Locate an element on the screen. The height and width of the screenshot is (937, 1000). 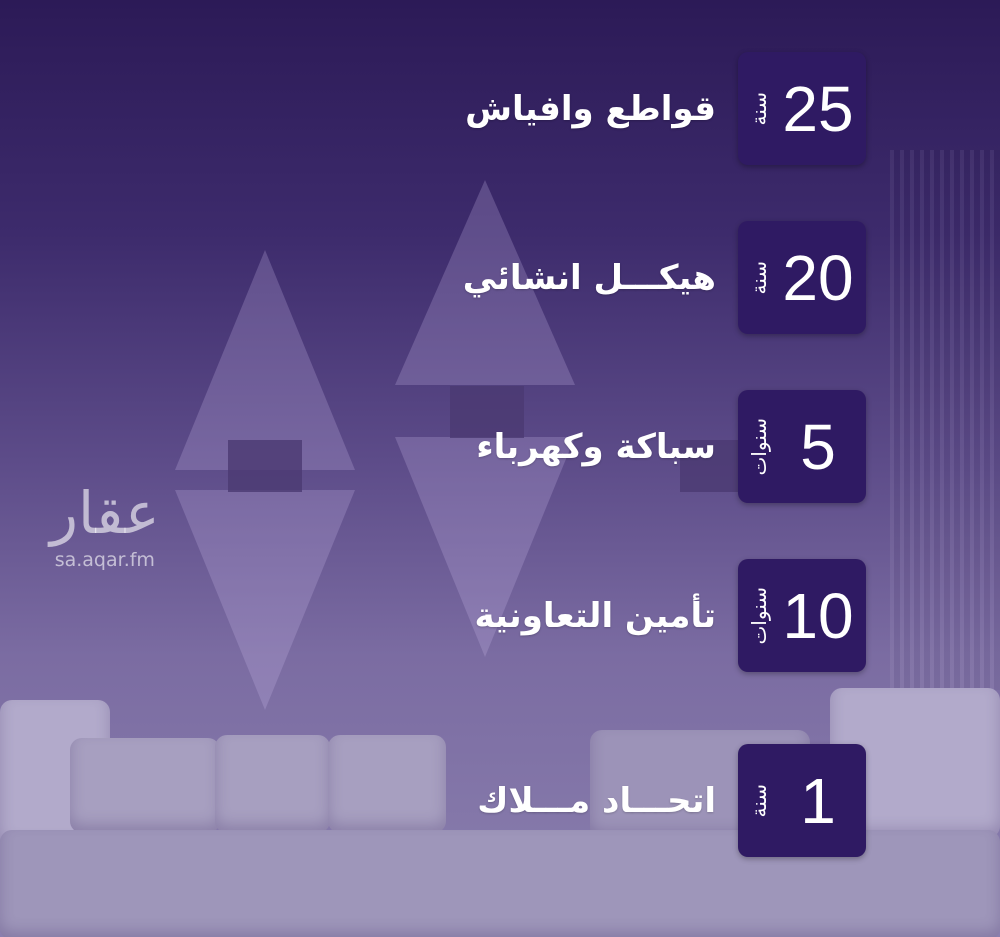
warranty-label: اتحـــاد مـــلاك is located at coordinates (596, 800).